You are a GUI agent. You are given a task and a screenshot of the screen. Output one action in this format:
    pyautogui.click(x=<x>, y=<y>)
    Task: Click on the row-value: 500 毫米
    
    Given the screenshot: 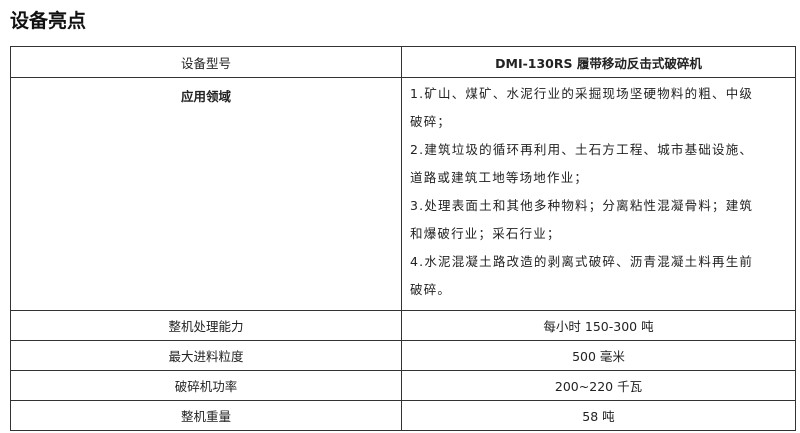 What is the action you would take?
    pyautogui.click(x=598, y=355)
    